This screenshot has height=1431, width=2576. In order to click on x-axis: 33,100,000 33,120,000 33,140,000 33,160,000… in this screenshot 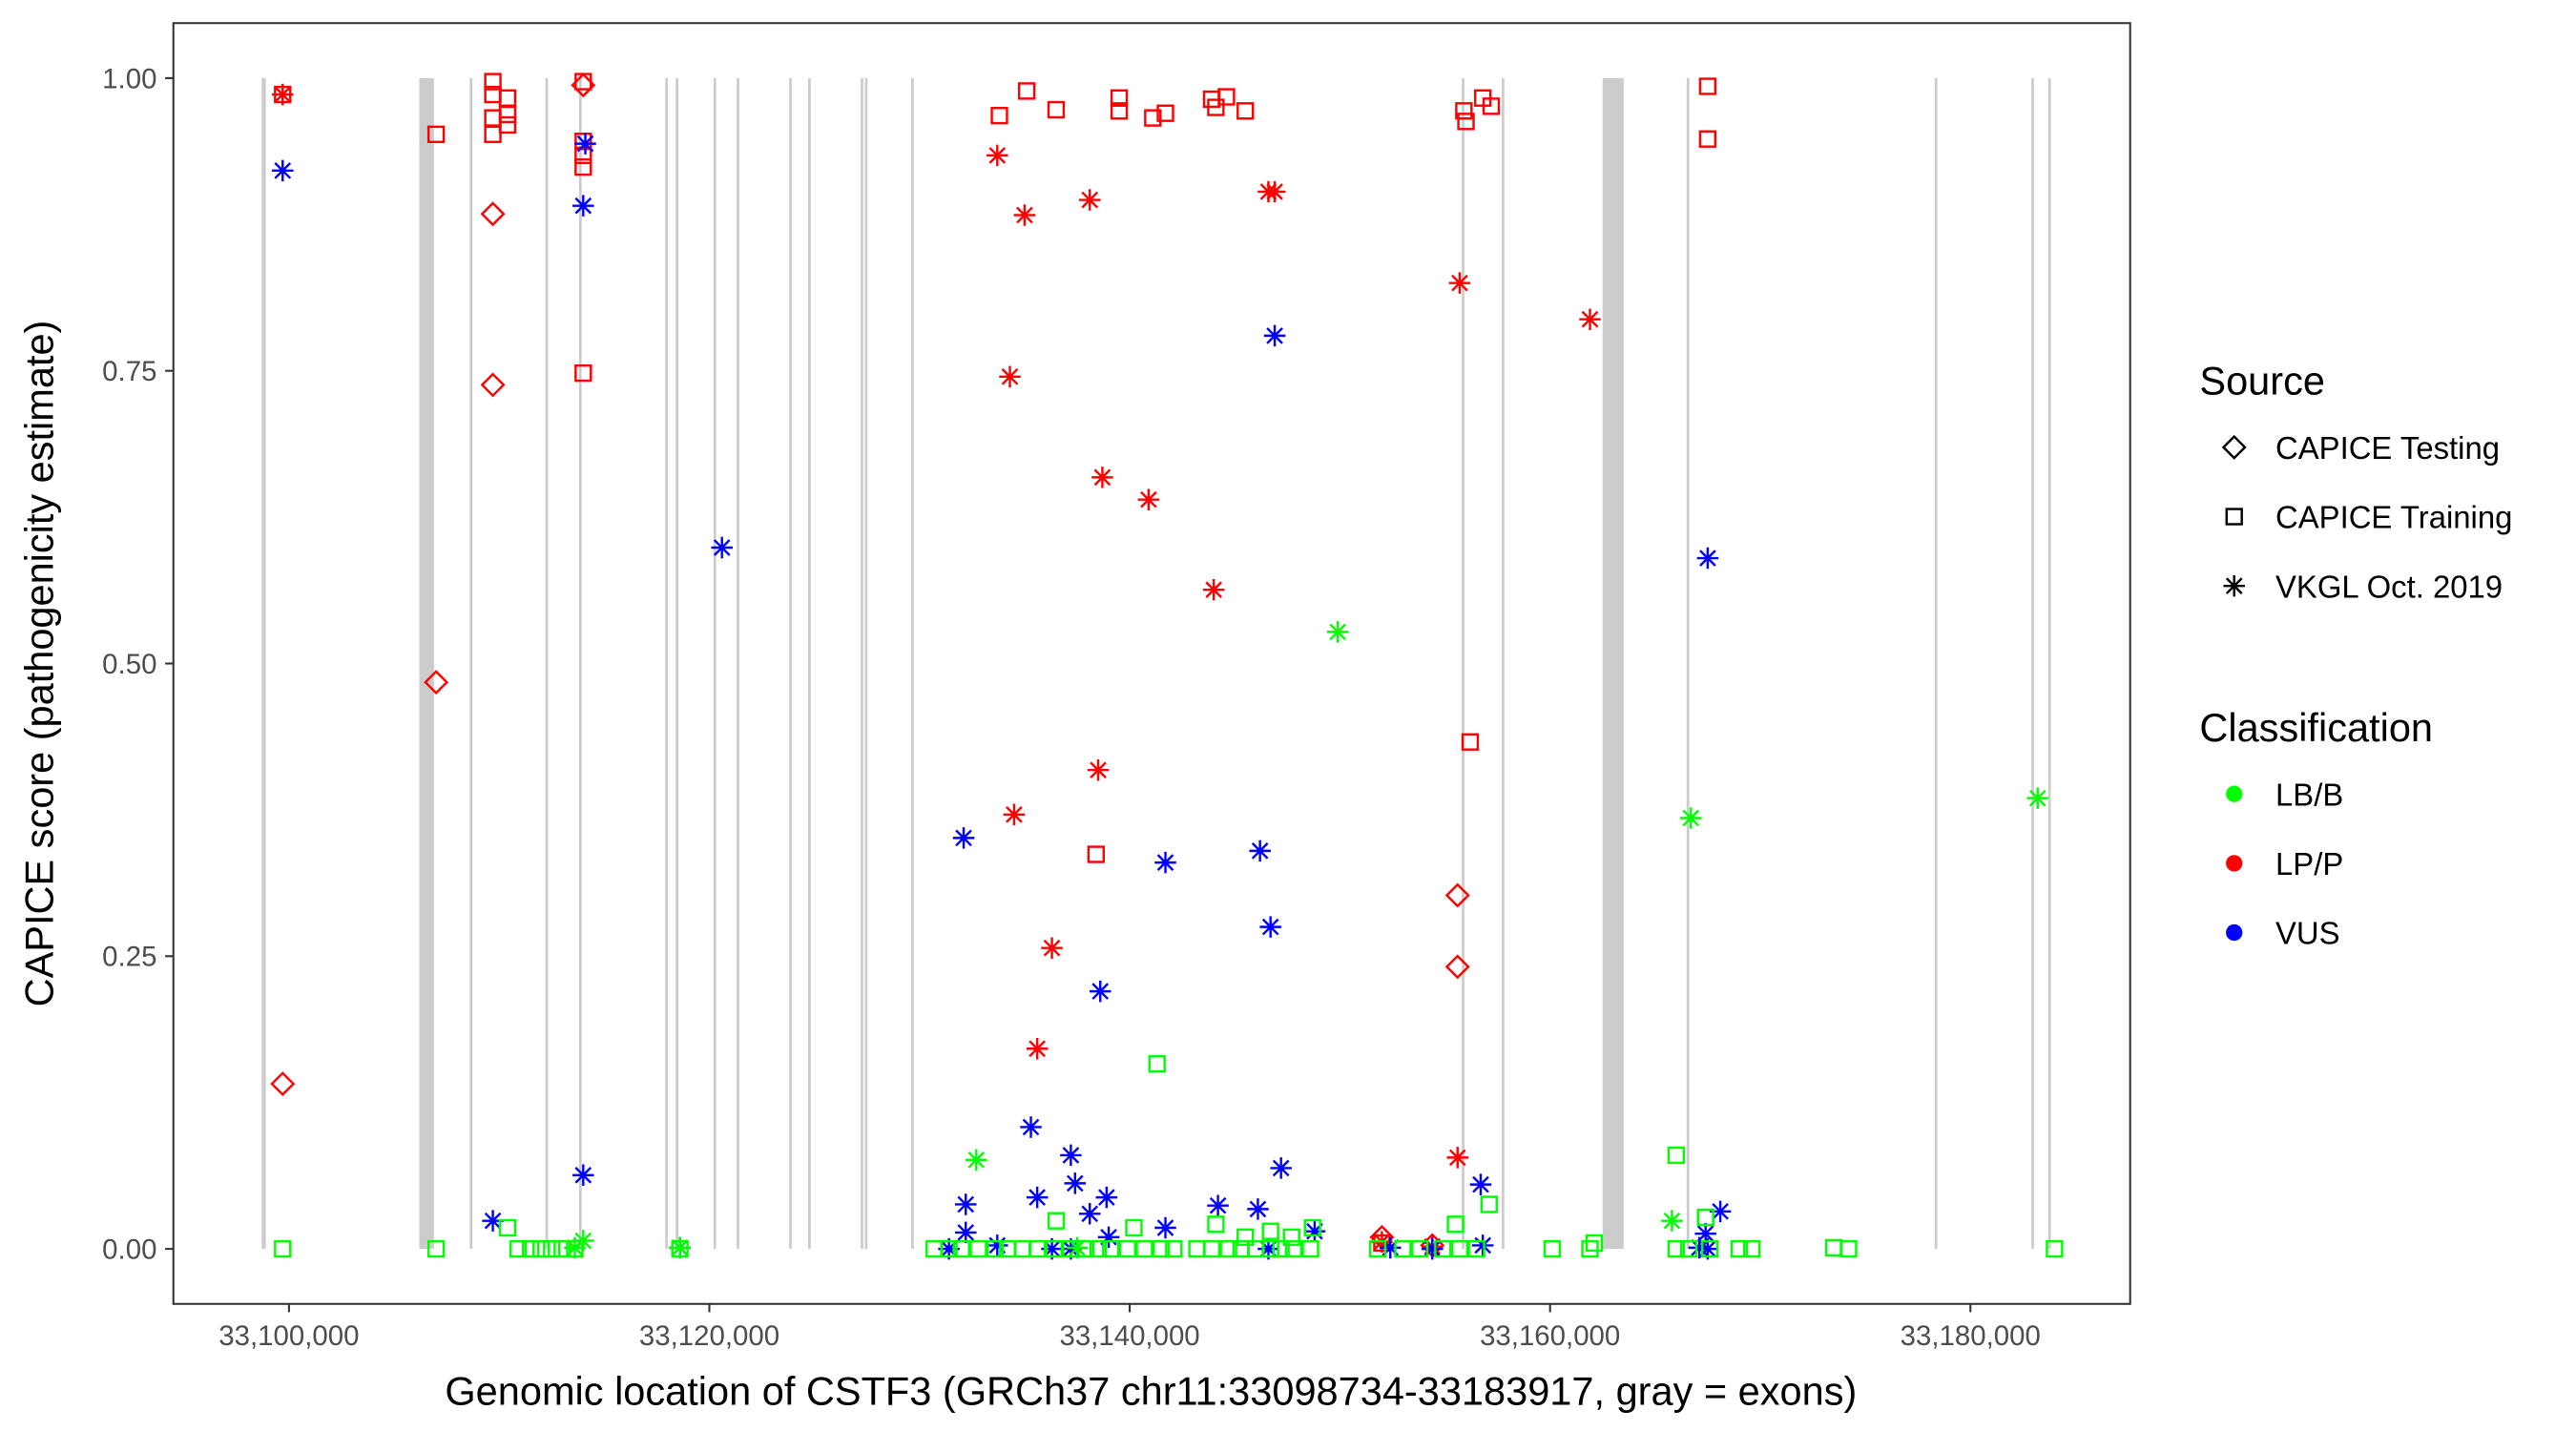, I will do `click(1129, 1327)`.